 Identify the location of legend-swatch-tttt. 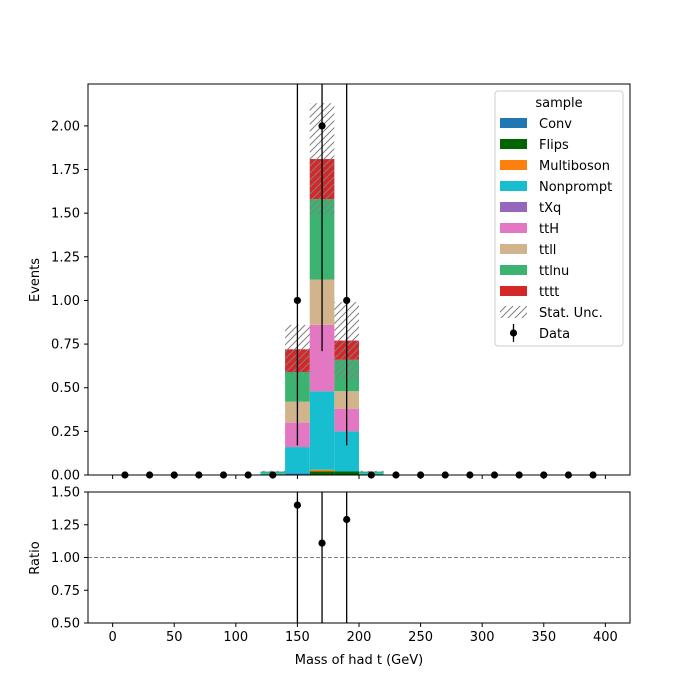
(513, 291).